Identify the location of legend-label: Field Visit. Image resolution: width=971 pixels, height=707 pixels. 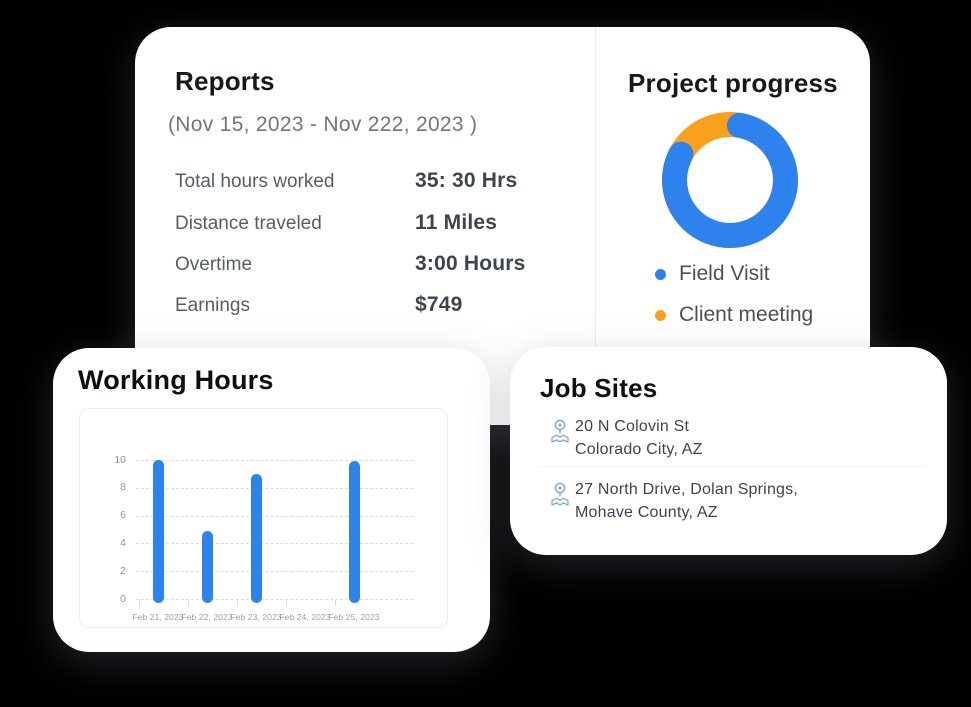
(724, 273).